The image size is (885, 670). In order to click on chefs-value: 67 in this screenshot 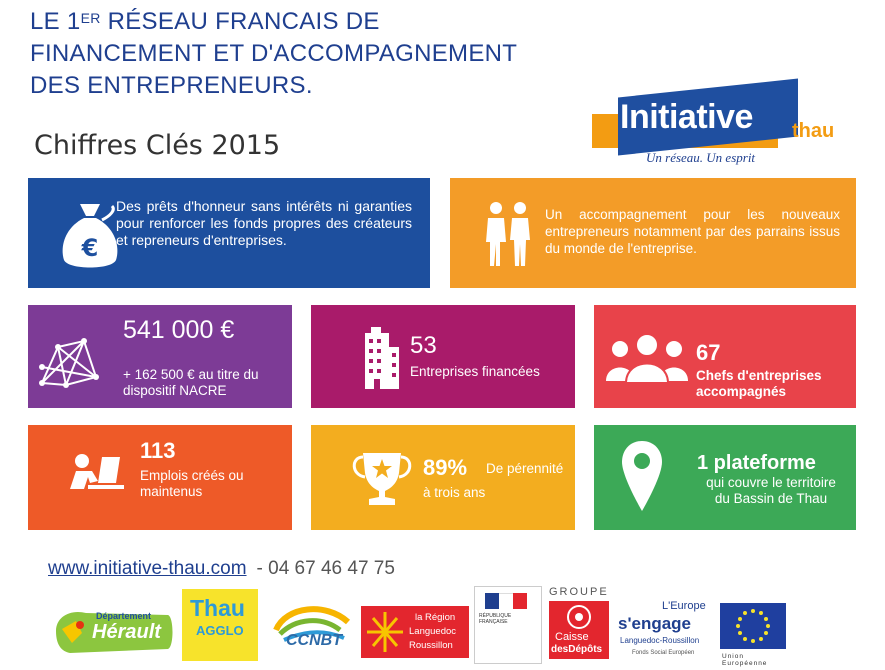, I will do `click(708, 352)`.